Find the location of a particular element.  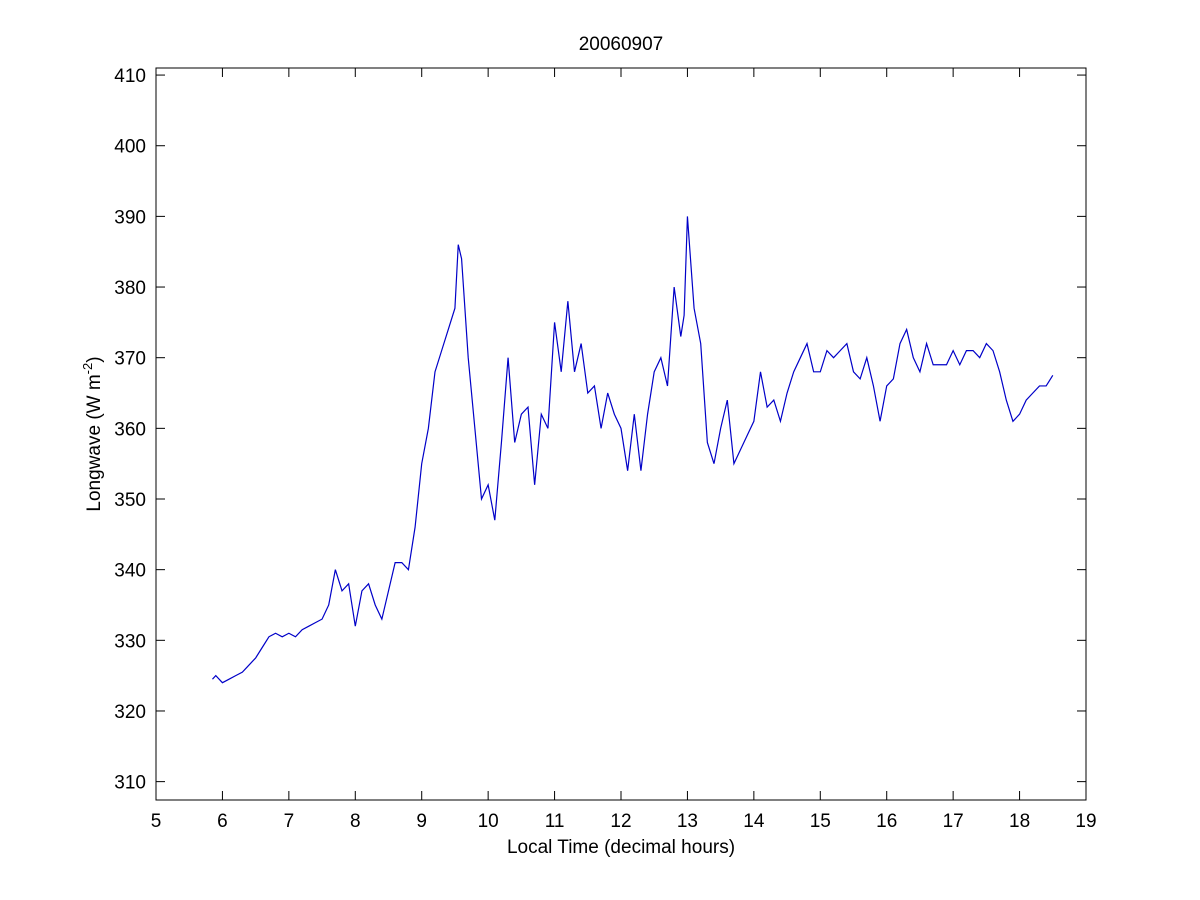

y-tick-label: 410 is located at coordinates (130, 76).